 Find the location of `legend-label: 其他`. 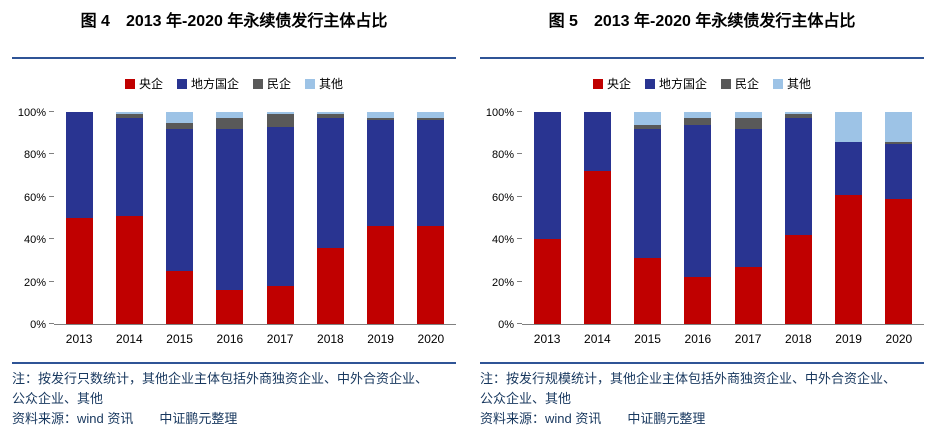

legend-label: 其他 is located at coordinates (331, 84).